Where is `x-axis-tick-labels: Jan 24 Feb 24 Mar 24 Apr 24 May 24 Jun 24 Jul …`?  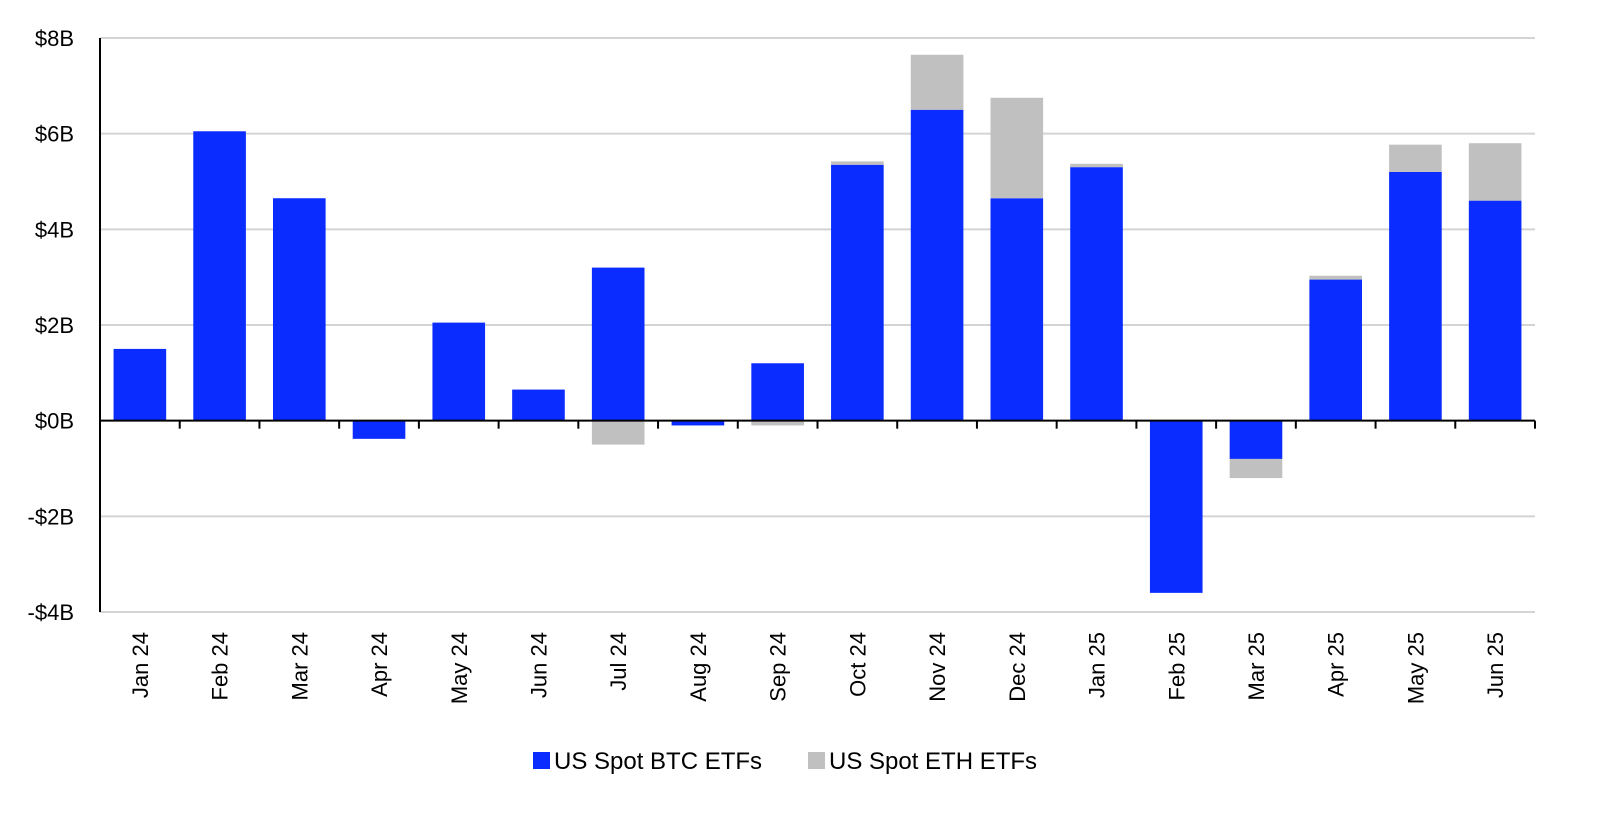
x-axis-tick-labels: Jan 24 Feb 24 Mar 24 Apr 24 May 24 Jun 24 Jul … is located at coordinates (818, 668).